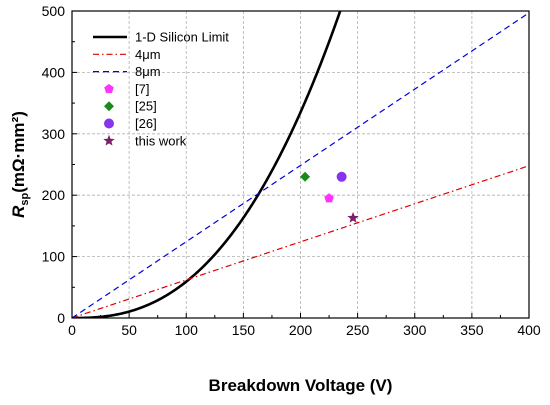 The width and height of the screenshot is (550, 405). I want to click on y-tick-label: 0, so click(61, 318).